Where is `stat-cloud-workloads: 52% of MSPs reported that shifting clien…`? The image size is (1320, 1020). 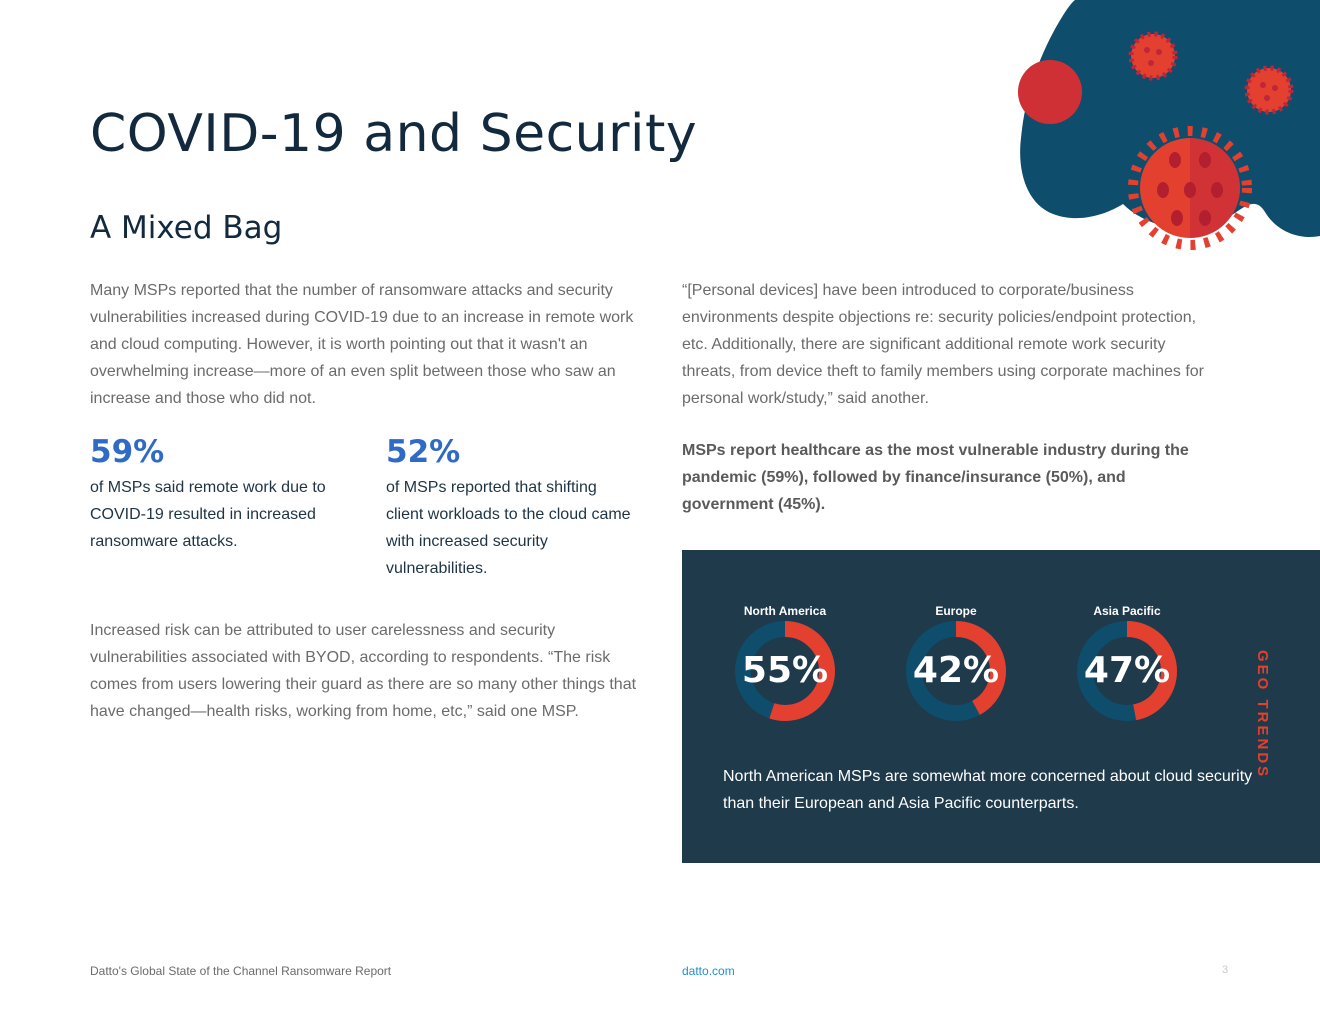 stat-cloud-workloads: 52% of MSPs reported that shifting clien… is located at coordinates (511, 508).